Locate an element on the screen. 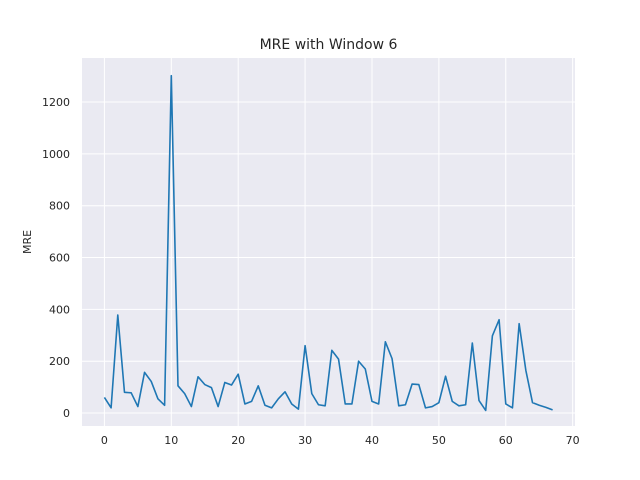  y-tick-label: 0 is located at coordinates (66, 413).